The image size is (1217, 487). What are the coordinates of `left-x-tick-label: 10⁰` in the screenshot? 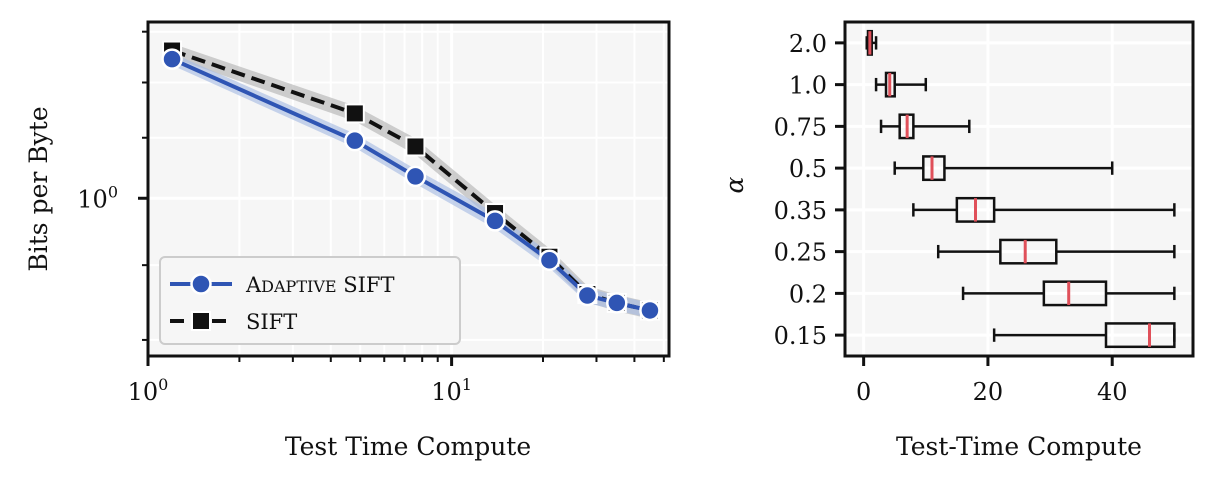 It's located at (148, 390).